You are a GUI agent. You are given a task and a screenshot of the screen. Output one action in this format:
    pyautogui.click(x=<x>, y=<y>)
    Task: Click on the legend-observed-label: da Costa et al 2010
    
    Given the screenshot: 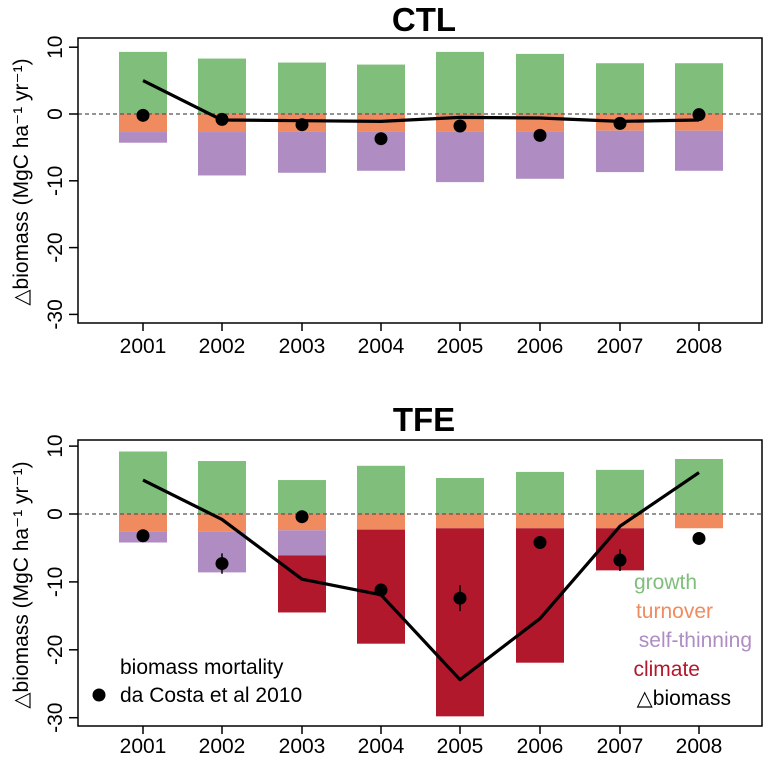 What is the action you would take?
    pyautogui.click(x=211, y=695)
    